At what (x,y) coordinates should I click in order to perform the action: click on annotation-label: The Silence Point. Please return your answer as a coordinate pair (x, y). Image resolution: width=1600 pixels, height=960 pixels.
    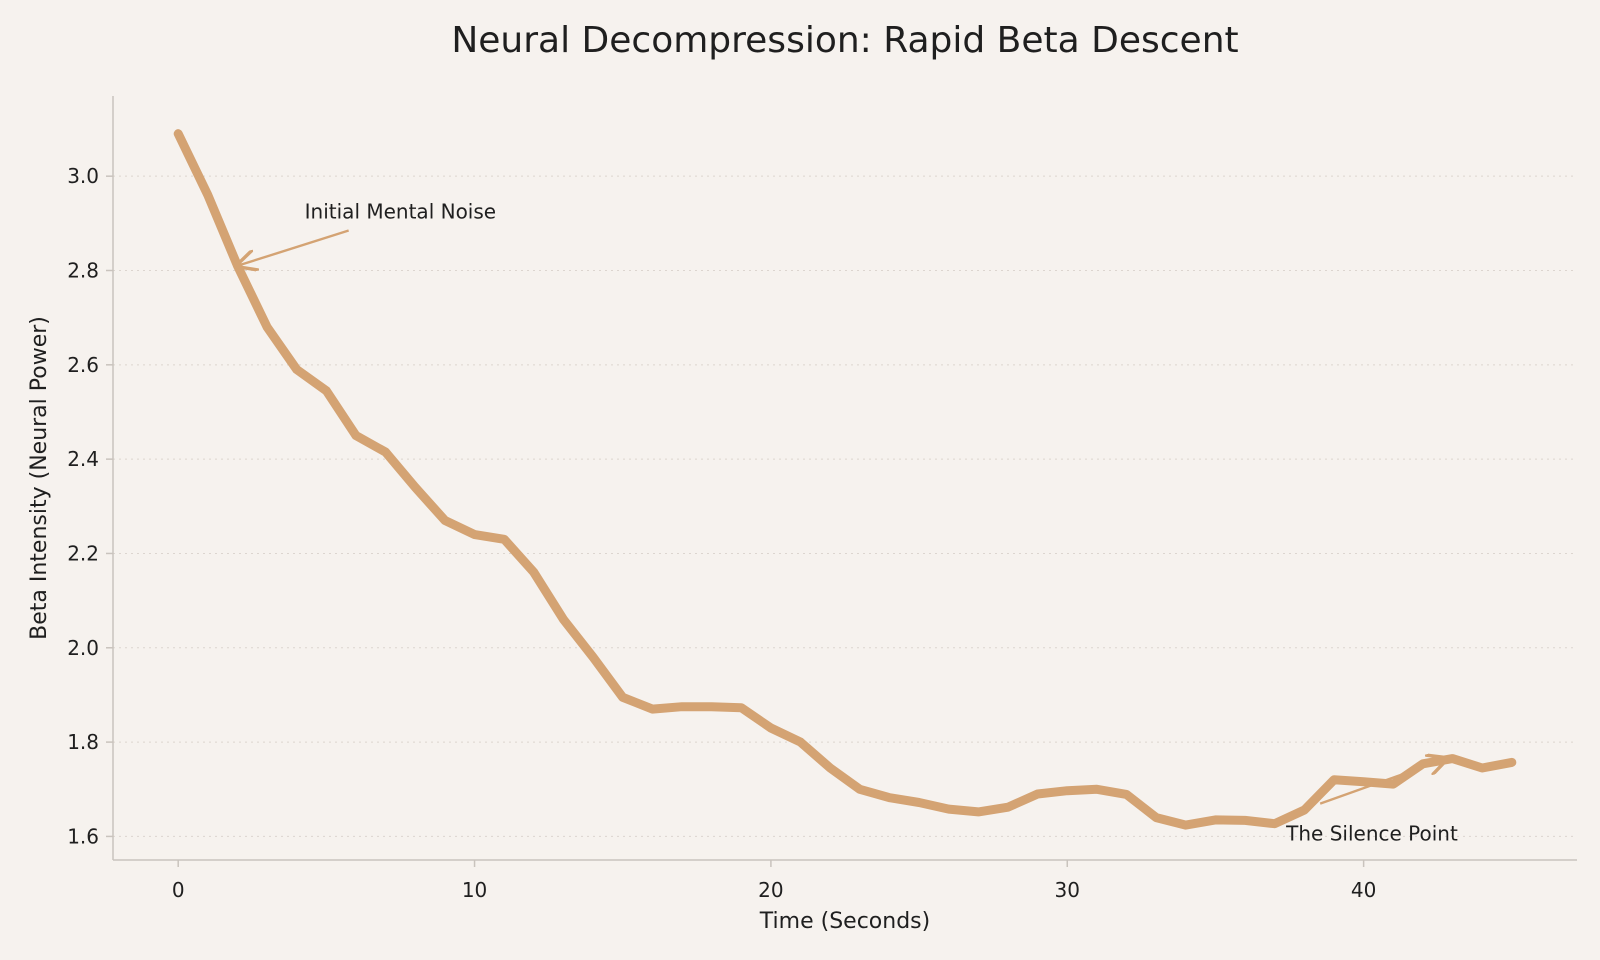
    Looking at the image, I should click on (1371, 834).